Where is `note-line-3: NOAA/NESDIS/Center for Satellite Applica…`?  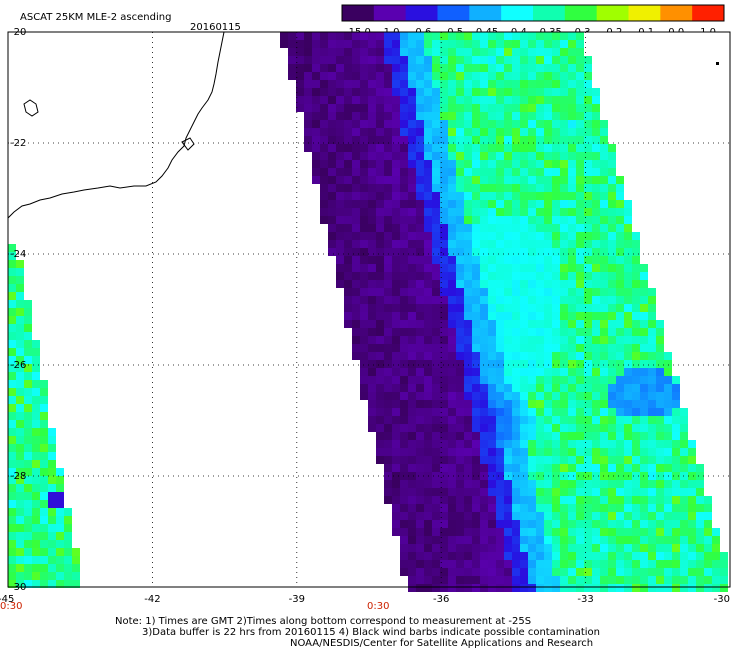
note-line-3: NOAA/NESDIS/Center for Satellite Applica… is located at coordinates (441, 643).